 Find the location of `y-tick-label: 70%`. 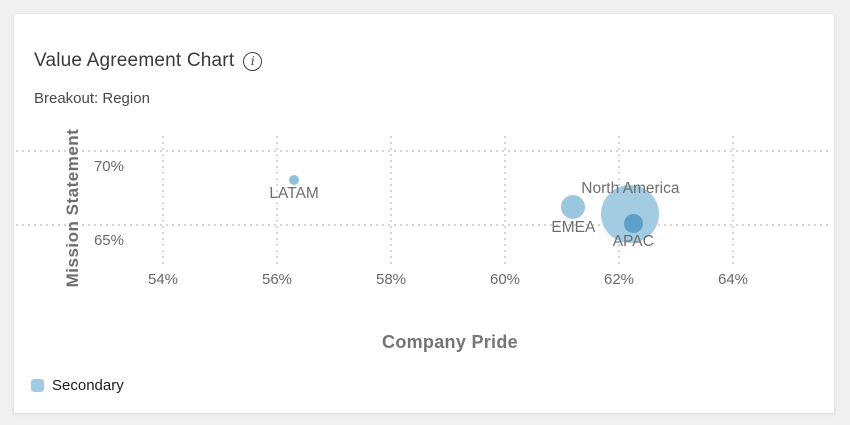

y-tick-label: 70% is located at coordinates (108, 166).